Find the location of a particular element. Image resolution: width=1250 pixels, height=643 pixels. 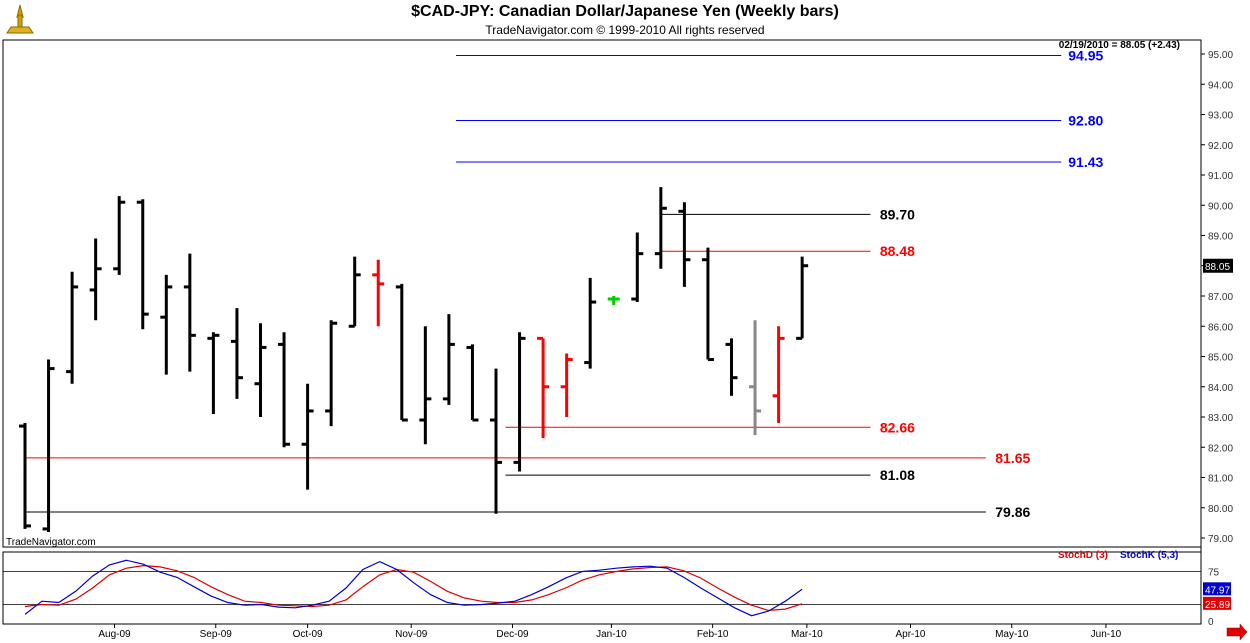

y-tick-label: 83.00 is located at coordinates (1220, 418).